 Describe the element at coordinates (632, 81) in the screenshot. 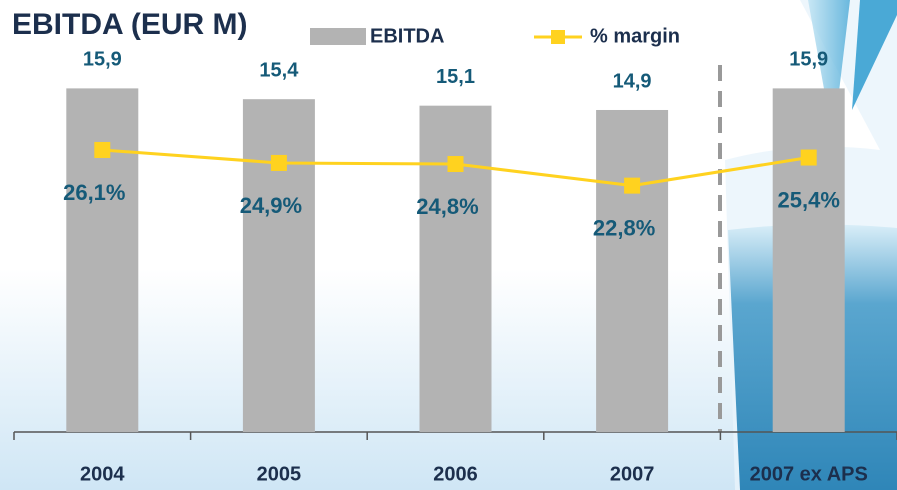

I see `bar-value-label: 14,9` at that location.